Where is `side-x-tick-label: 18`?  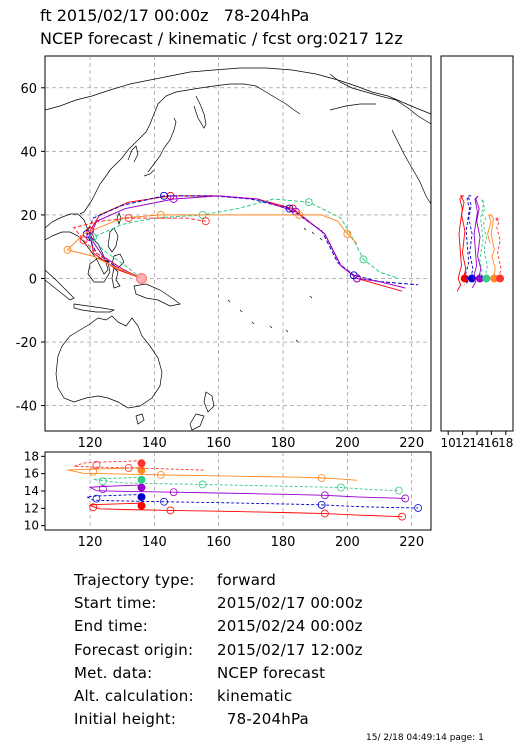 side-x-tick-label: 18 is located at coordinates (505, 443).